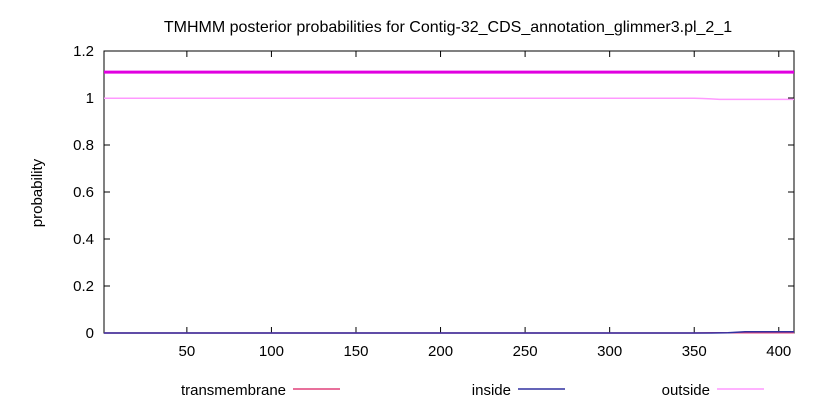 The image size is (821, 402). What do you see at coordinates (271, 351) in the screenshot?
I see `x-tick-label: 100` at bounding box center [271, 351].